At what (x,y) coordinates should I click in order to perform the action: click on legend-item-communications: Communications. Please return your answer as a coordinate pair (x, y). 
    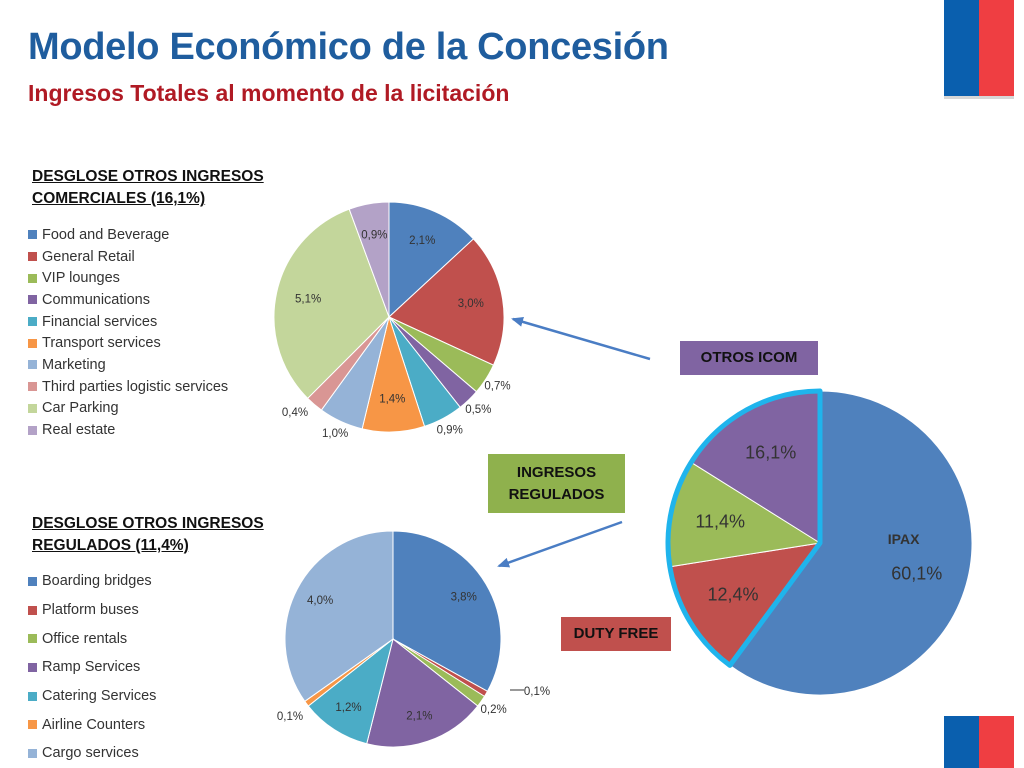
    Looking at the image, I should click on (128, 300).